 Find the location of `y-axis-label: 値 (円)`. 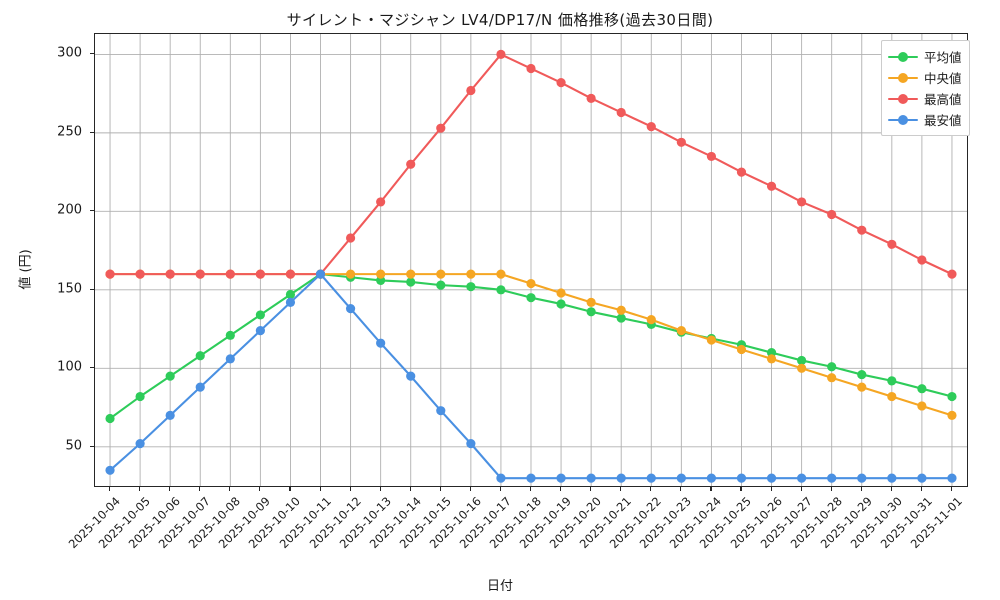

y-axis-label: 値 (円) is located at coordinates (26, 269).